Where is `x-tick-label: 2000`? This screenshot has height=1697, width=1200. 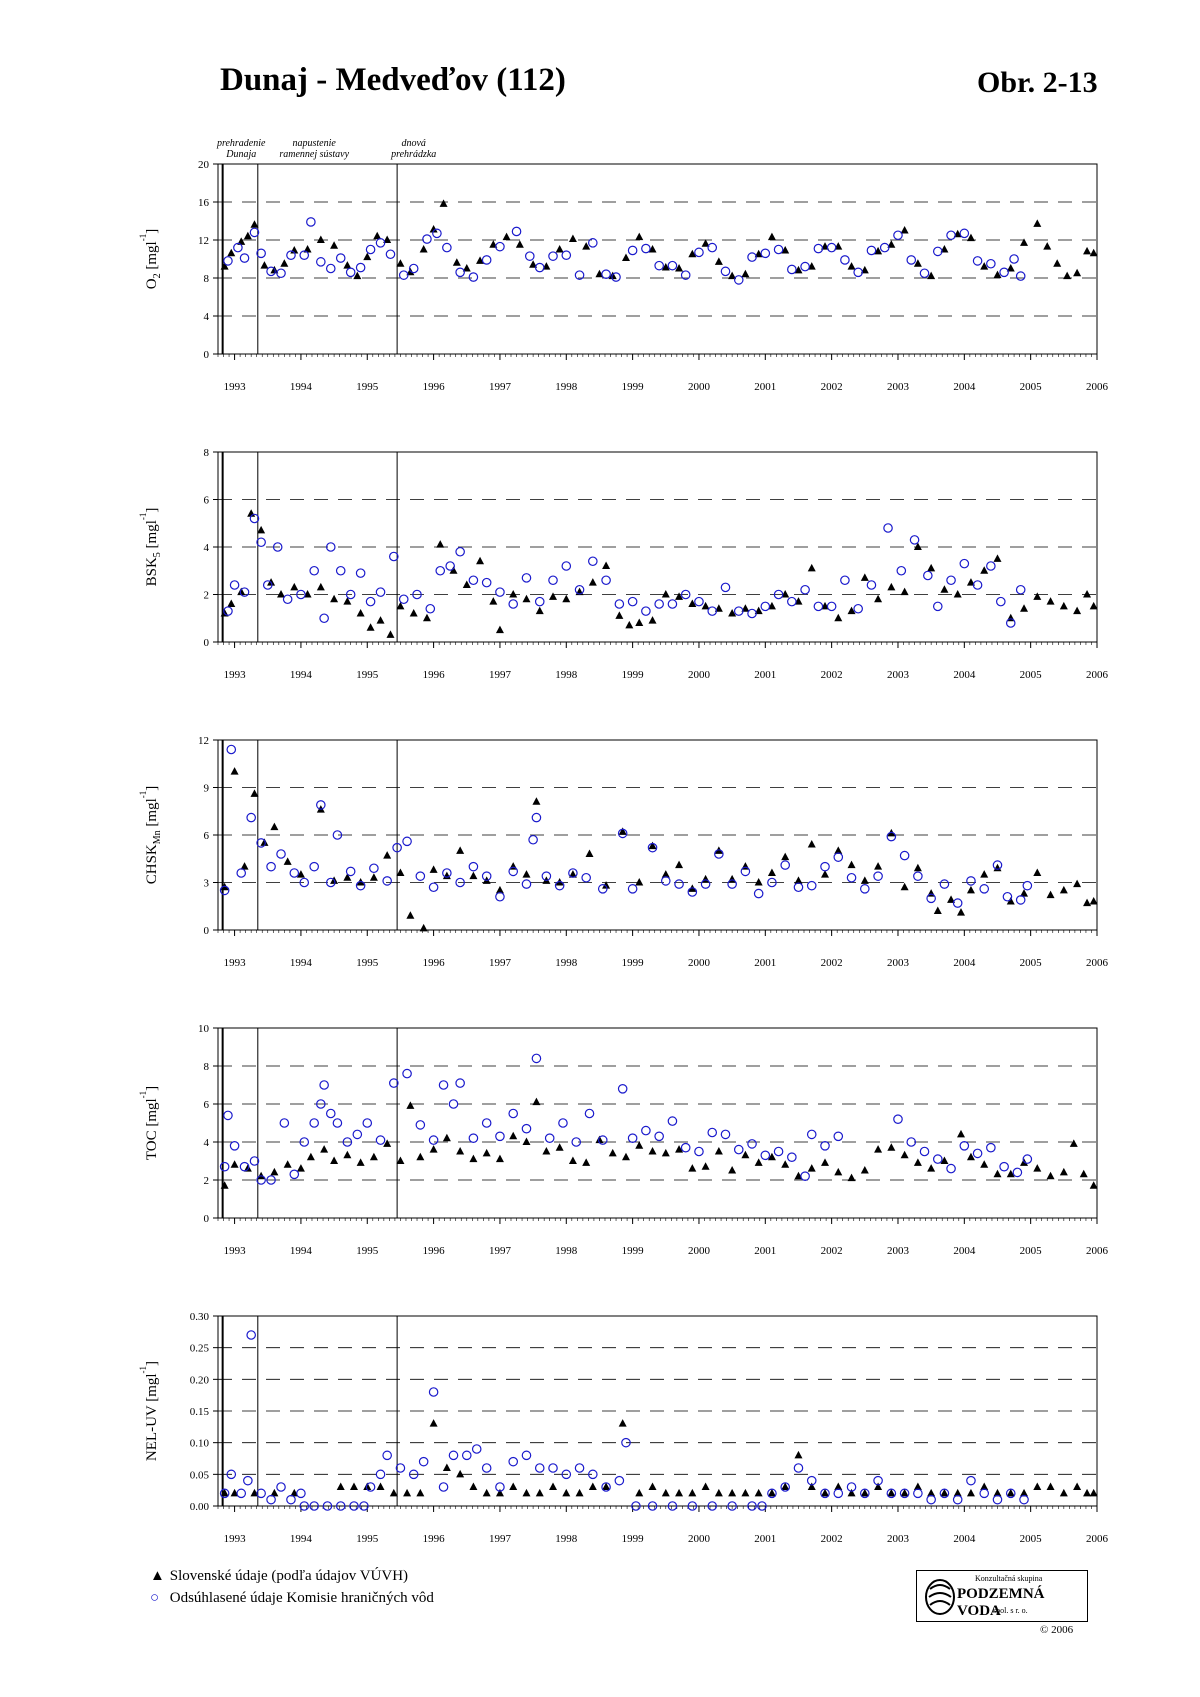 x-tick-label: 2000 is located at coordinates (699, 675).